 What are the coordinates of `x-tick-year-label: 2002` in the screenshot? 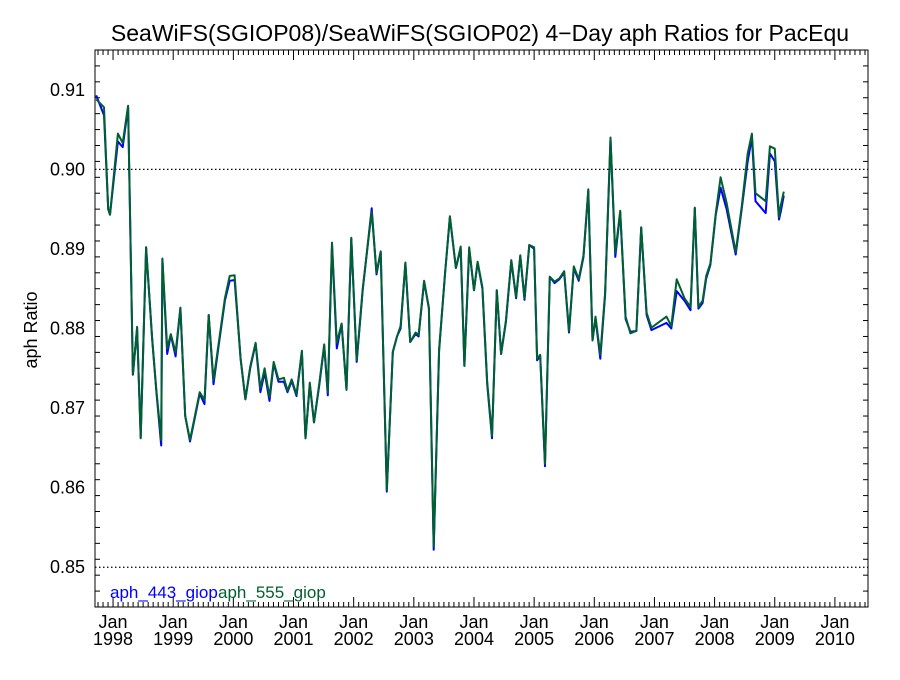 It's located at (354, 639).